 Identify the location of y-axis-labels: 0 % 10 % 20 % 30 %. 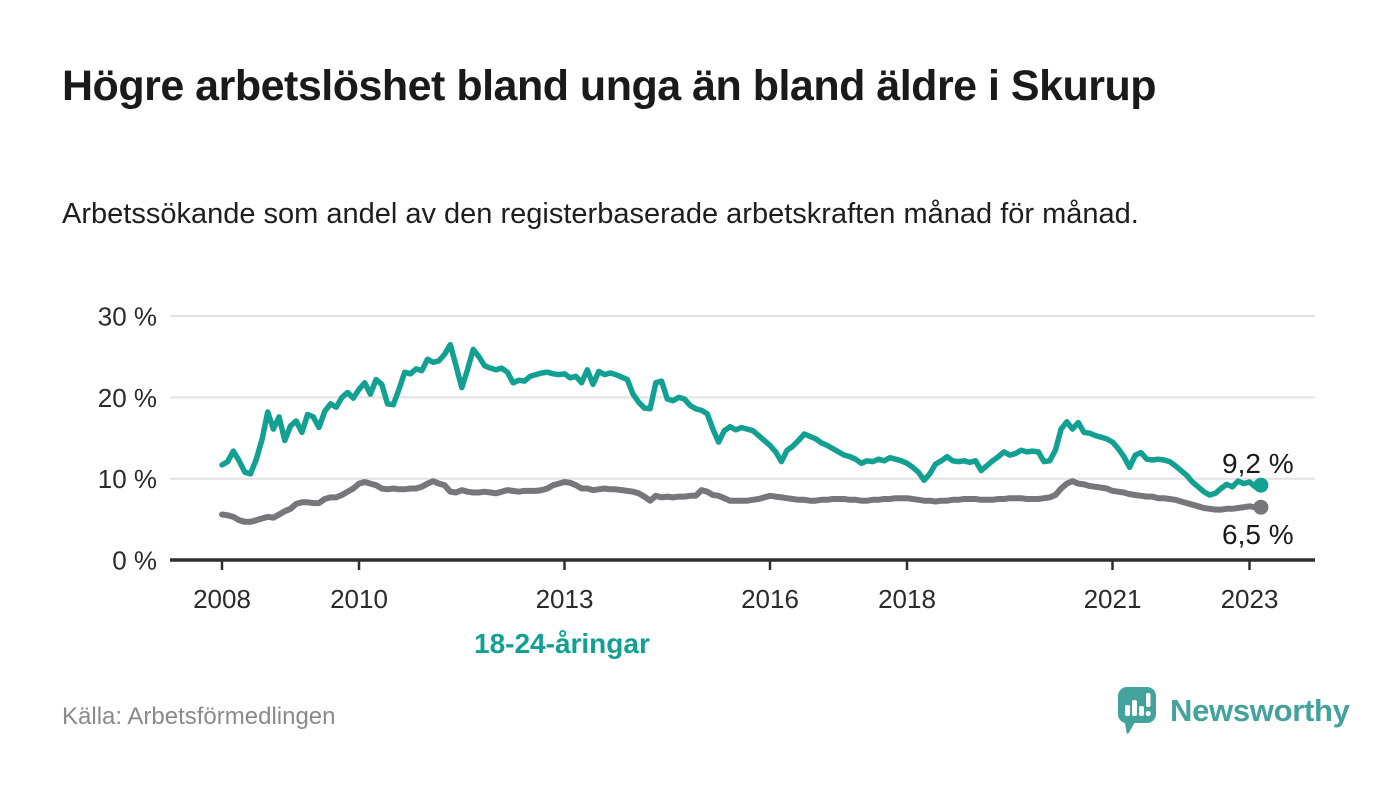
(127, 439).